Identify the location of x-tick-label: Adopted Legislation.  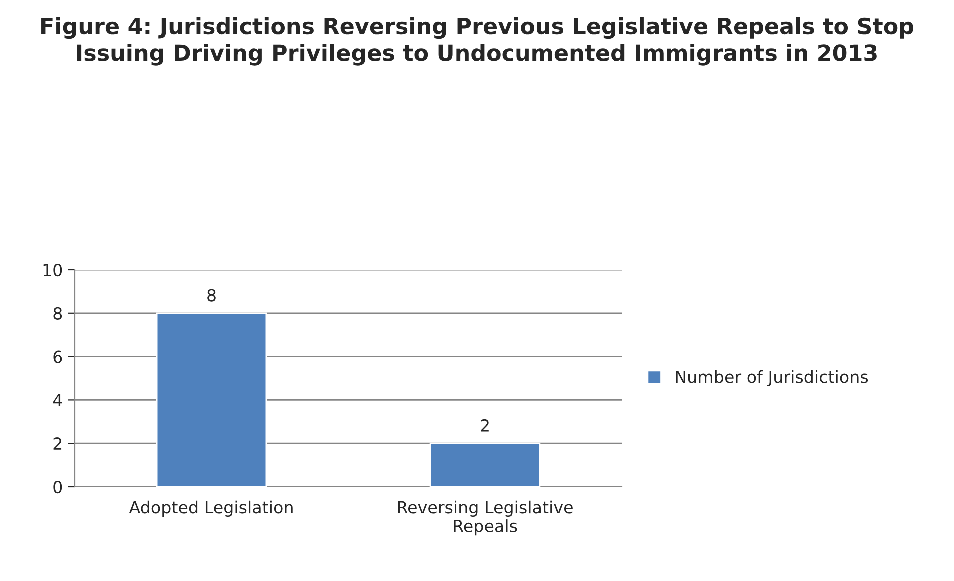
(211, 509).